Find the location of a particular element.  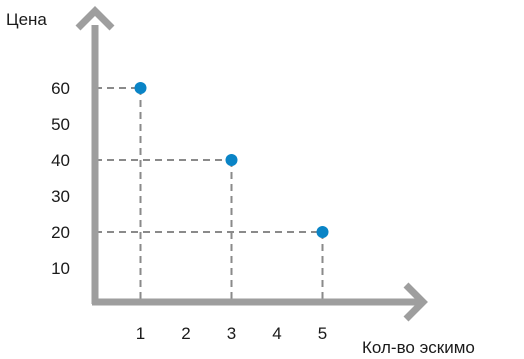

x-tick-label-3: 3 is located at coordinates (231, 333).